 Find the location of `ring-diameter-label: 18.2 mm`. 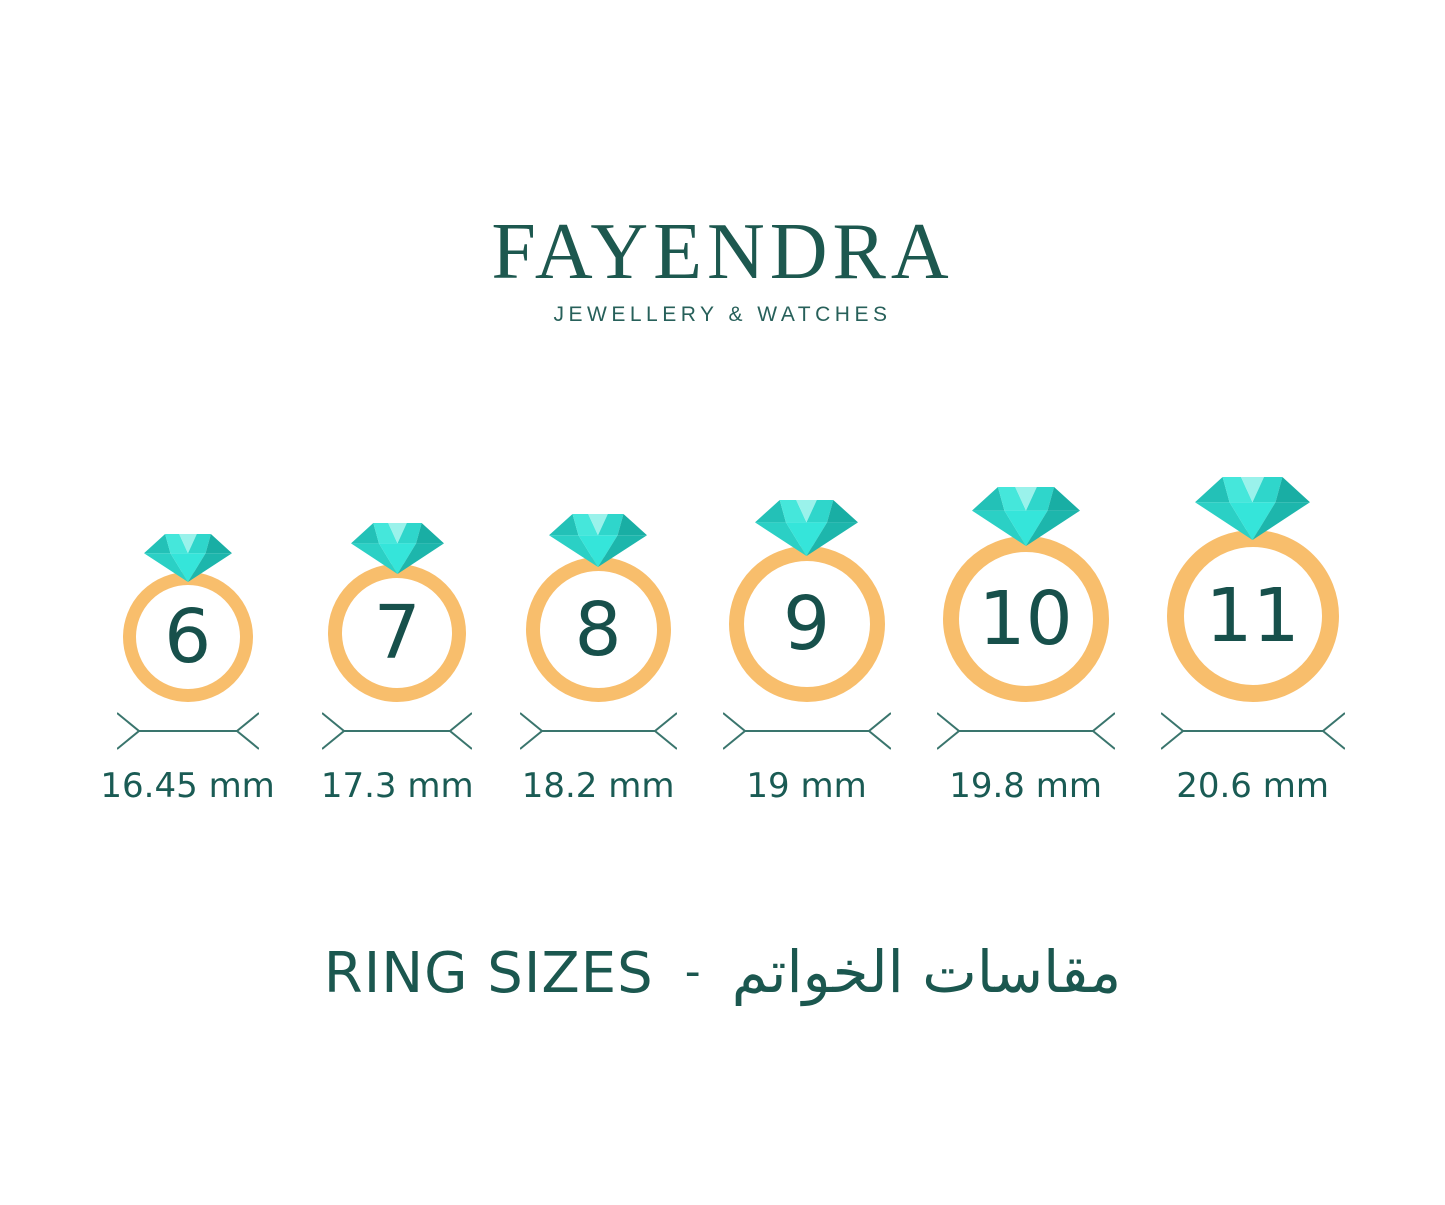

ring-diameter-label: 18.2 mm is located at coordinates (598, 786).